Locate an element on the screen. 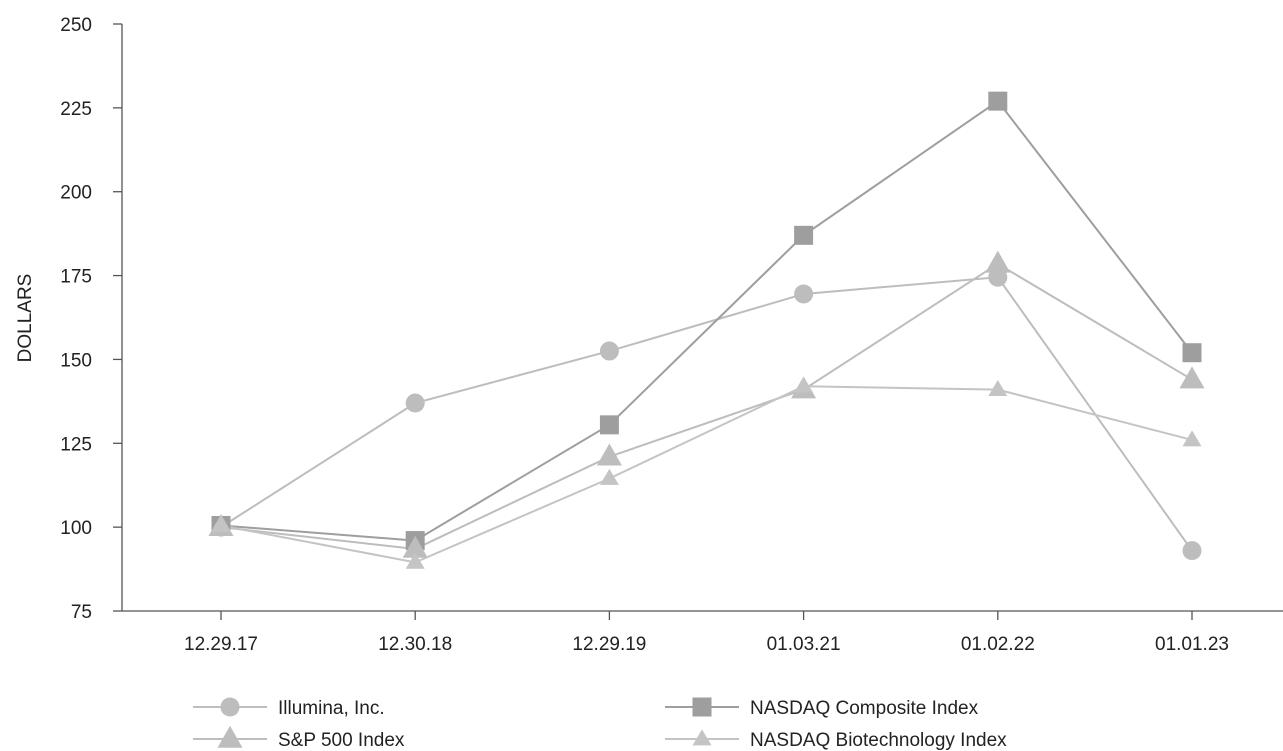 This screenshot has height=751, width=1283. y-tick-label: 100 is located at coordinates (76, 528).